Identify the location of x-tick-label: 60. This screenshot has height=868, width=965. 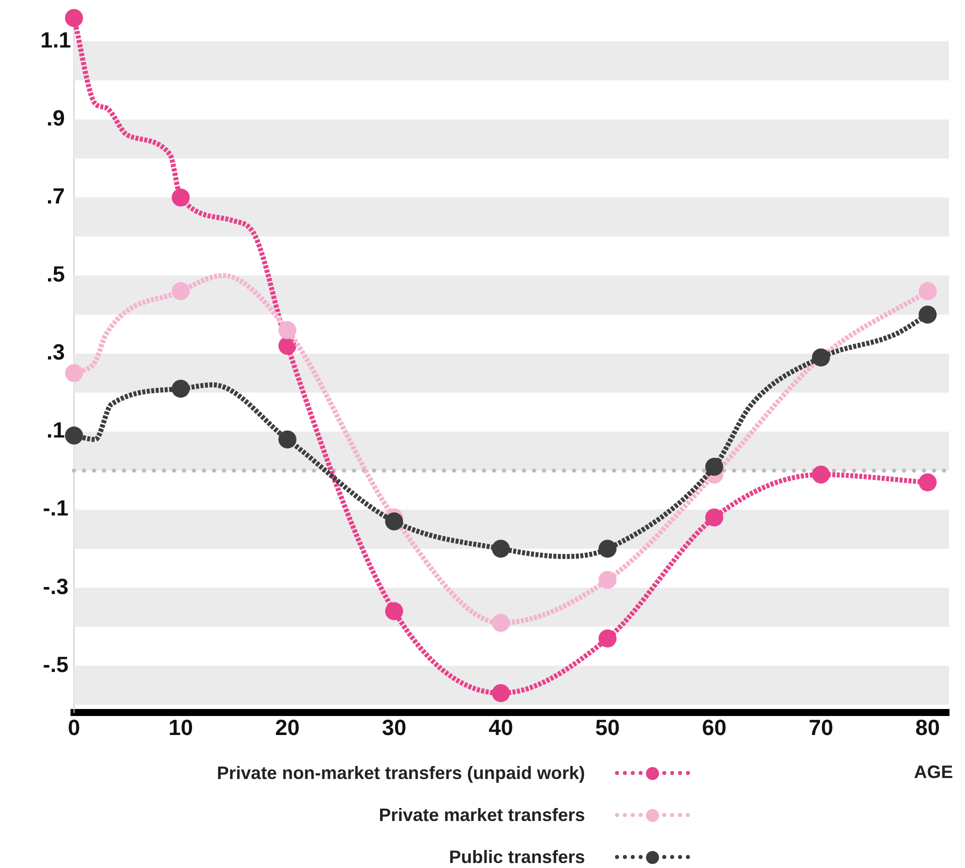
(714, 727).